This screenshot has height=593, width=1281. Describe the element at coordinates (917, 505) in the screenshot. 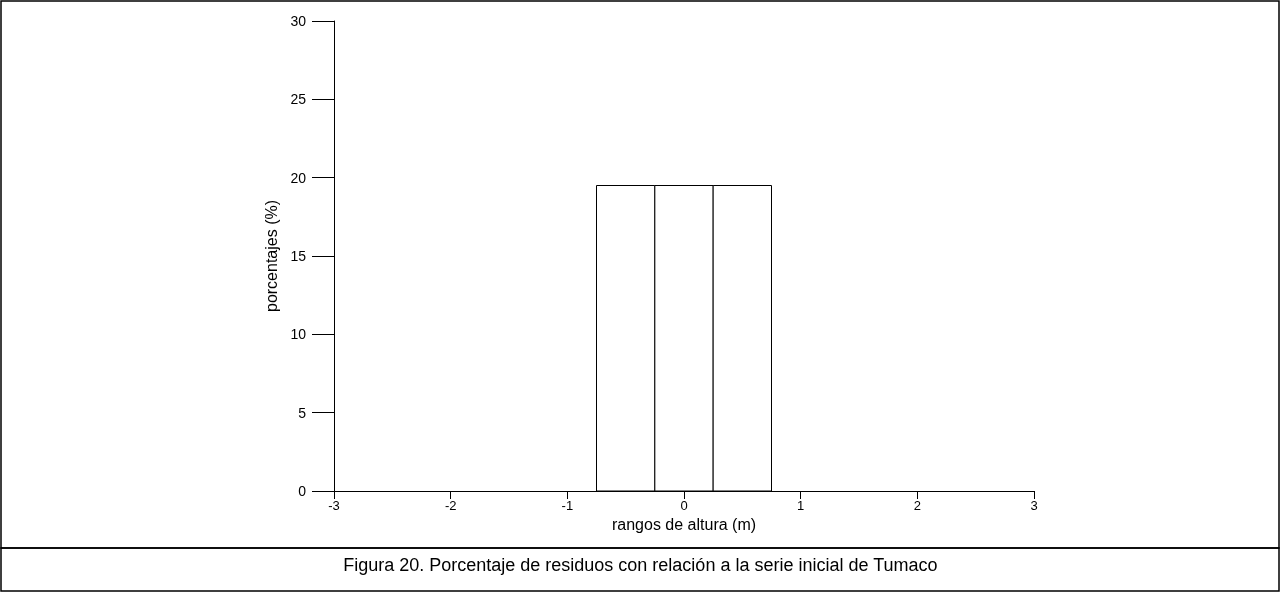

I see `x-tick-label: 2` at that location.